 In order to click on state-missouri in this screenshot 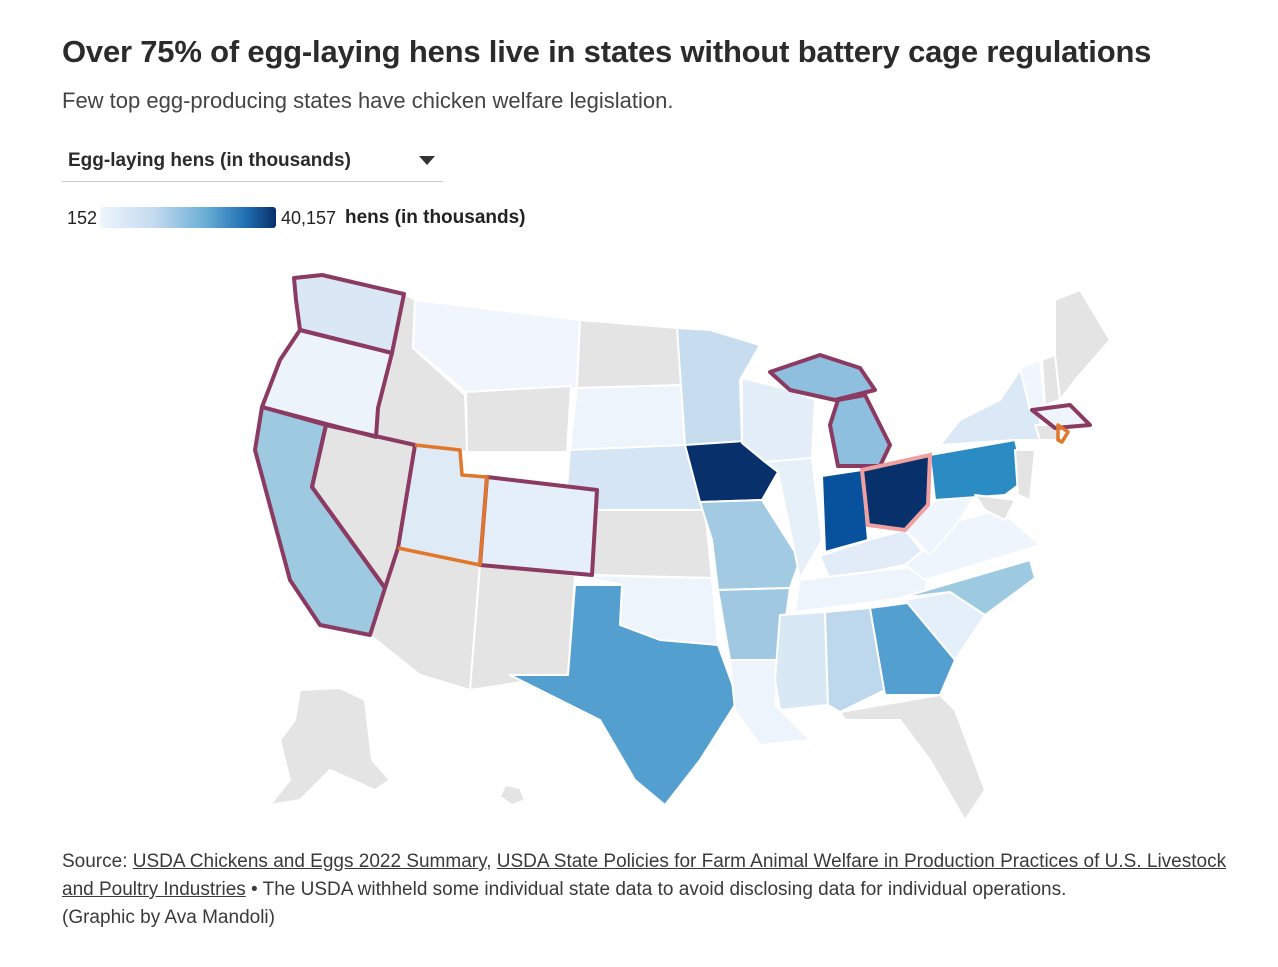, I will do `click(750, 545)`.